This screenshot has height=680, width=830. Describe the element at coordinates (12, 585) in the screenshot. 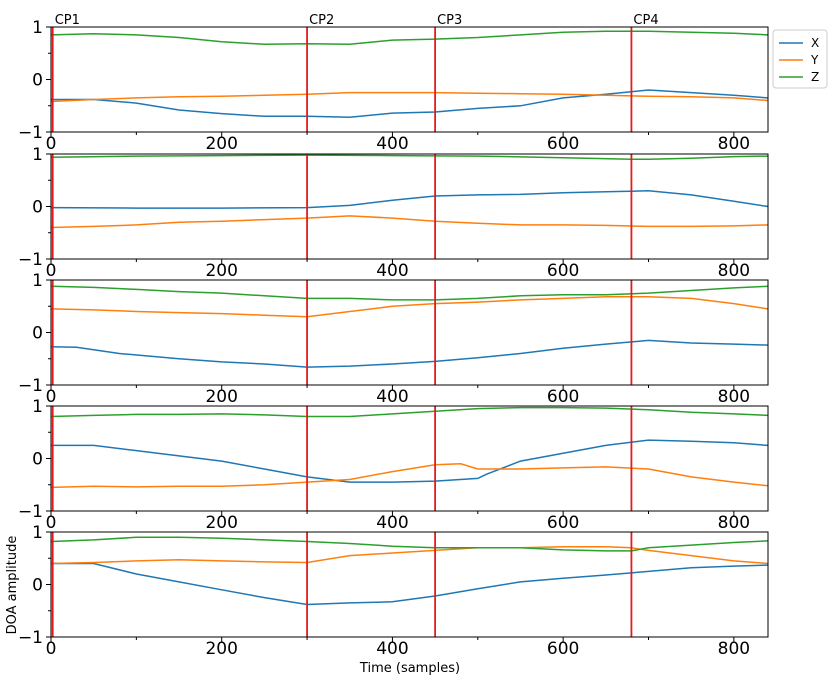

I see `y-axis-title: DOA amplitude` at that location.